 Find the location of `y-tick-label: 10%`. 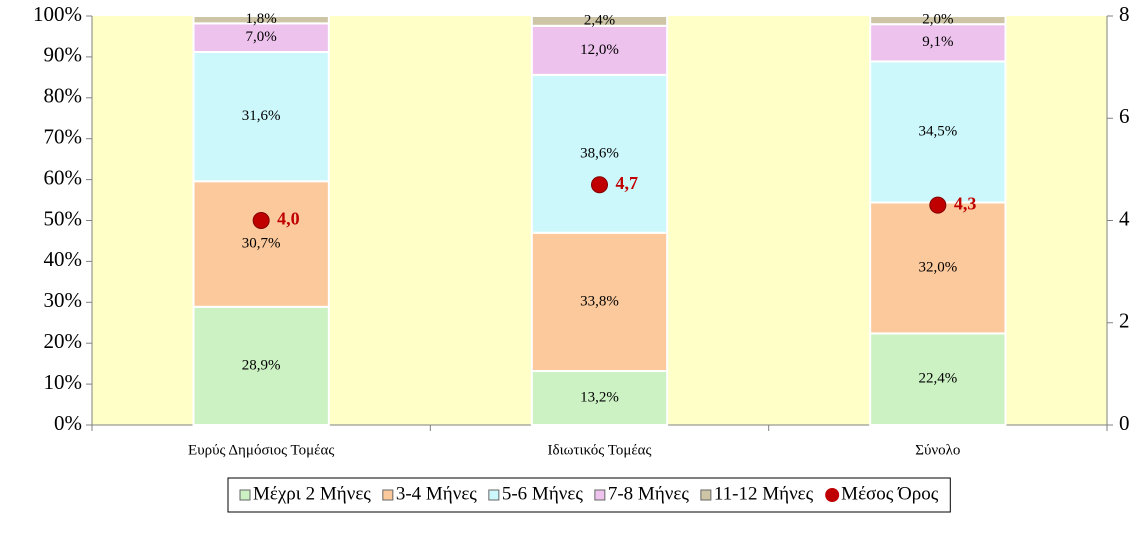

y-tick-label: 10% is located at coordinates (63, 382).